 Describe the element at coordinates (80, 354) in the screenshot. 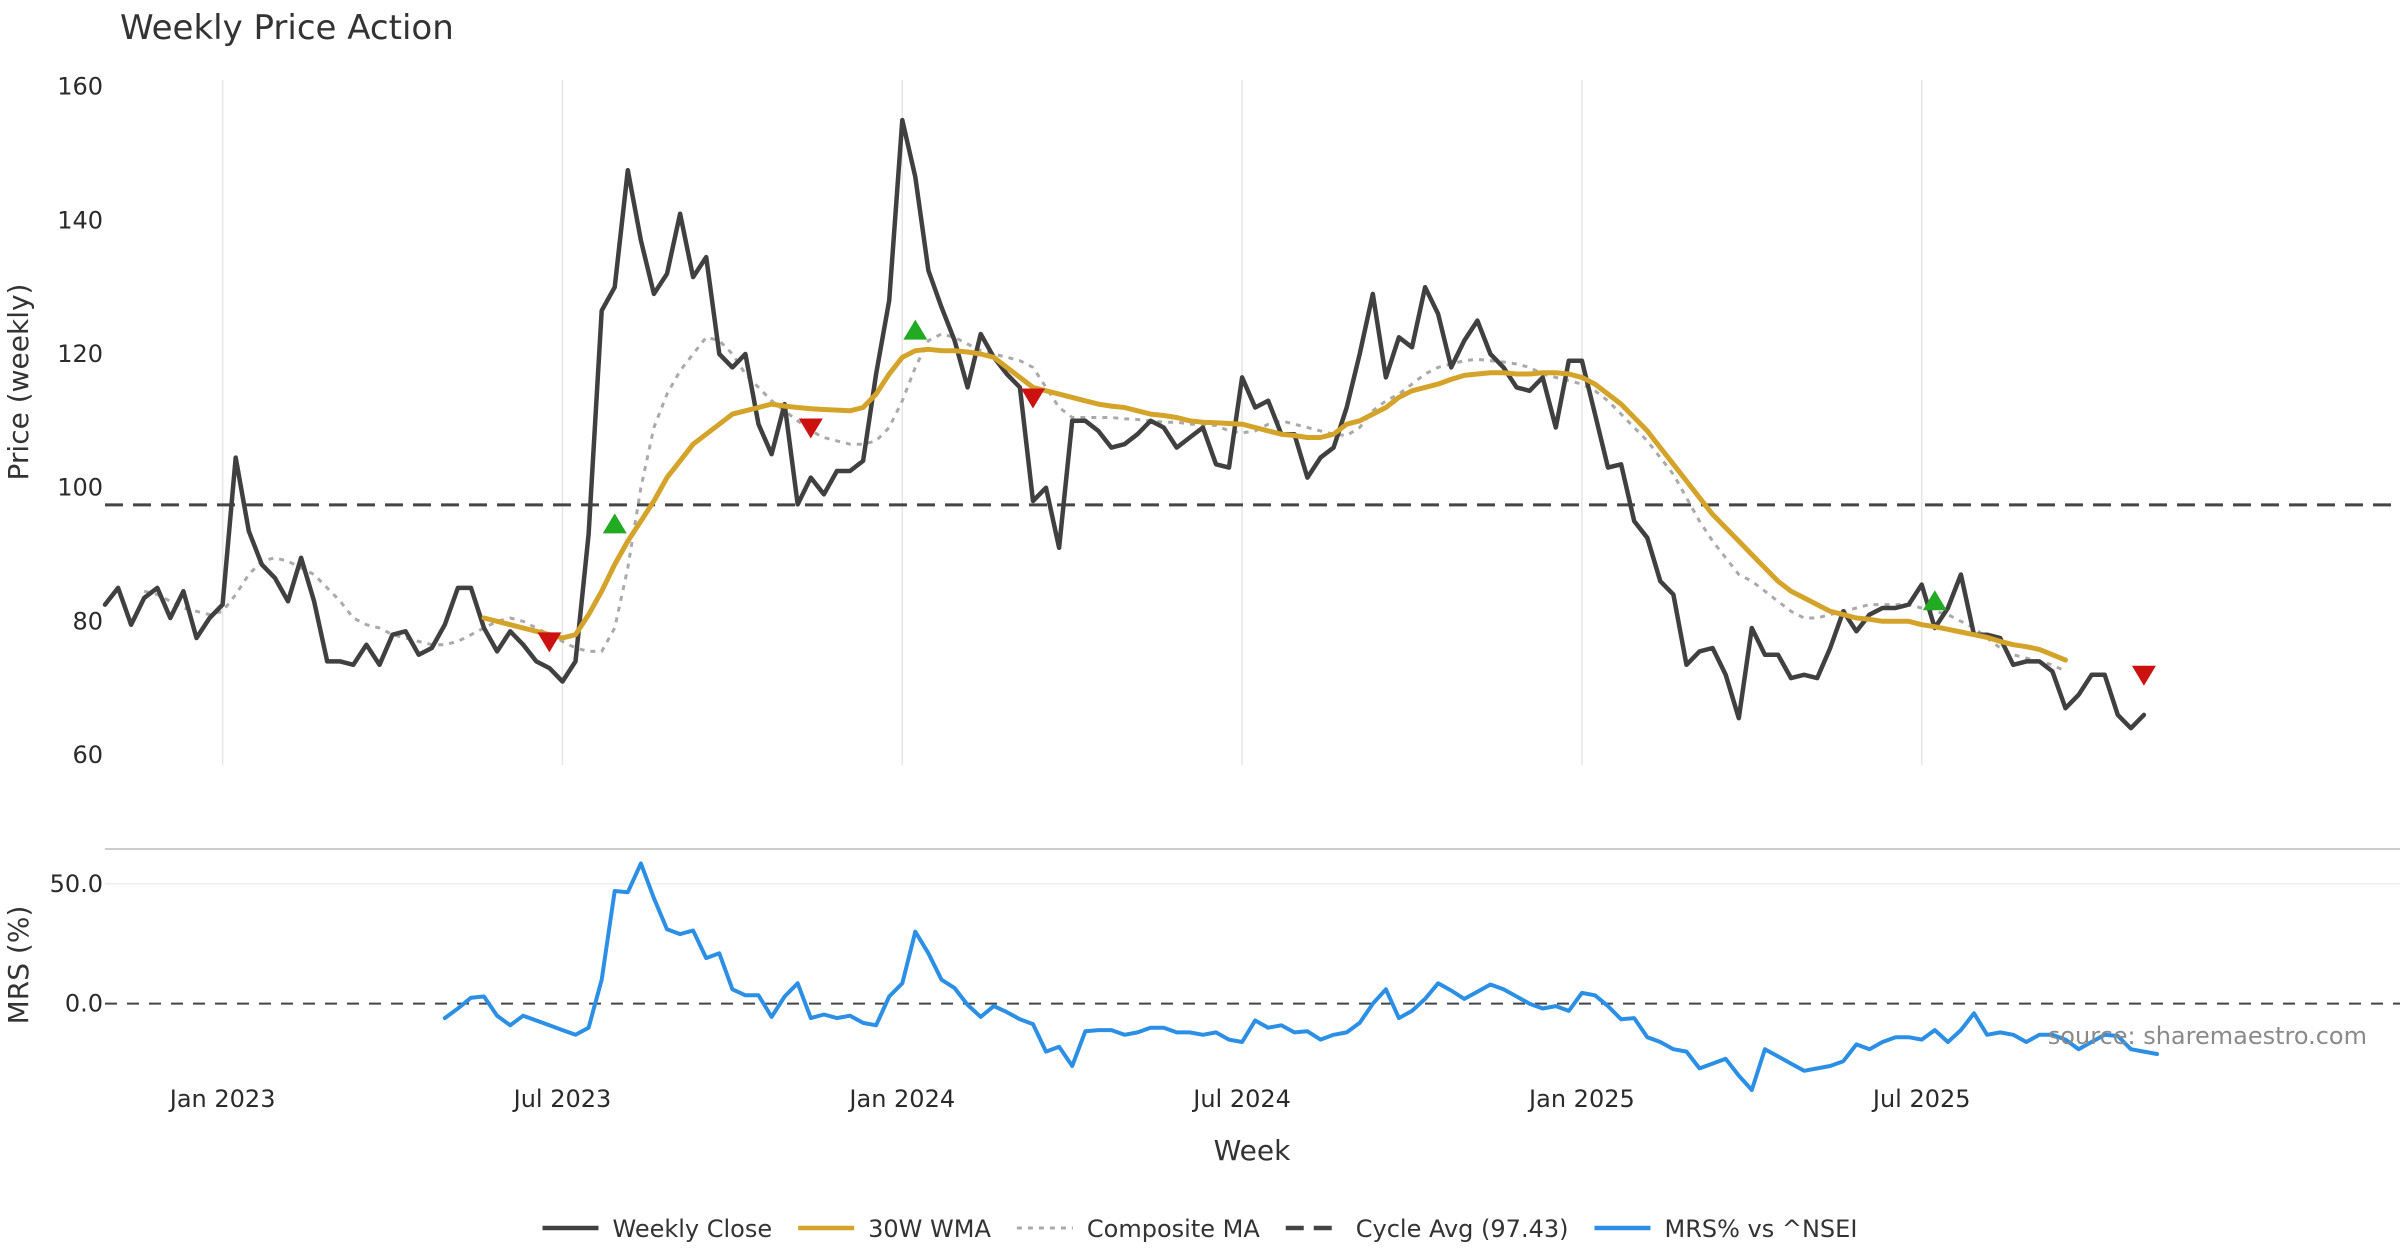

I see `price-y-tick-120: 120` at that location.